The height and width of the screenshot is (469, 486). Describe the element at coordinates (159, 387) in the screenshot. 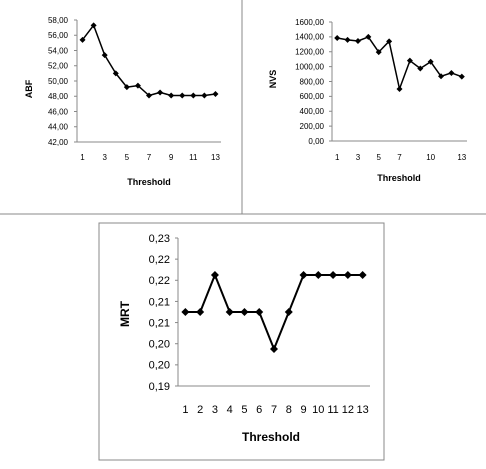

I see `y-tick-label-mrt: 0,19` at that location.